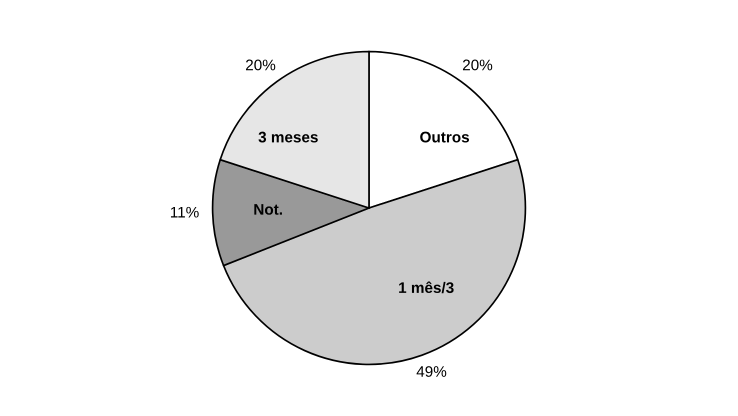 The height and width of the screenshot is (416, 738). What do you see at coordinates (445, 137) in the screenshot?
I see `slice-label: Outros` at bounding box center [445, 137].